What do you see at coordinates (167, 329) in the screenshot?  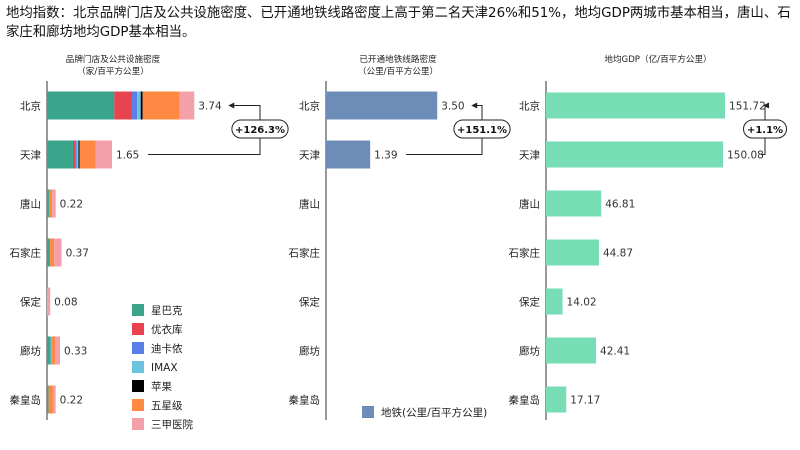 I see `chart-1-legend-label: 优衣库` at bounding box center [167, 329].